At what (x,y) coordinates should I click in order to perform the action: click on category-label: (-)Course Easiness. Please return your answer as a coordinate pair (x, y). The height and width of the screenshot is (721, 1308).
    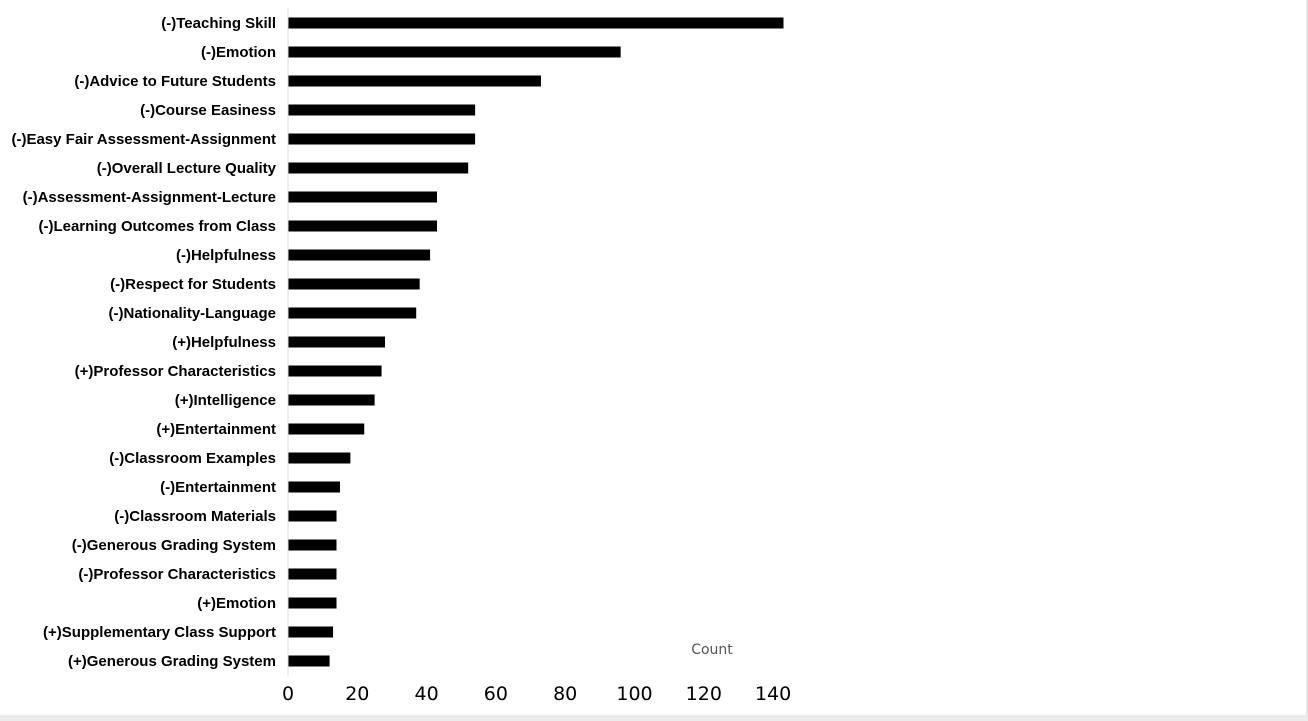
    Looking at the image, I should click on (208, 110).